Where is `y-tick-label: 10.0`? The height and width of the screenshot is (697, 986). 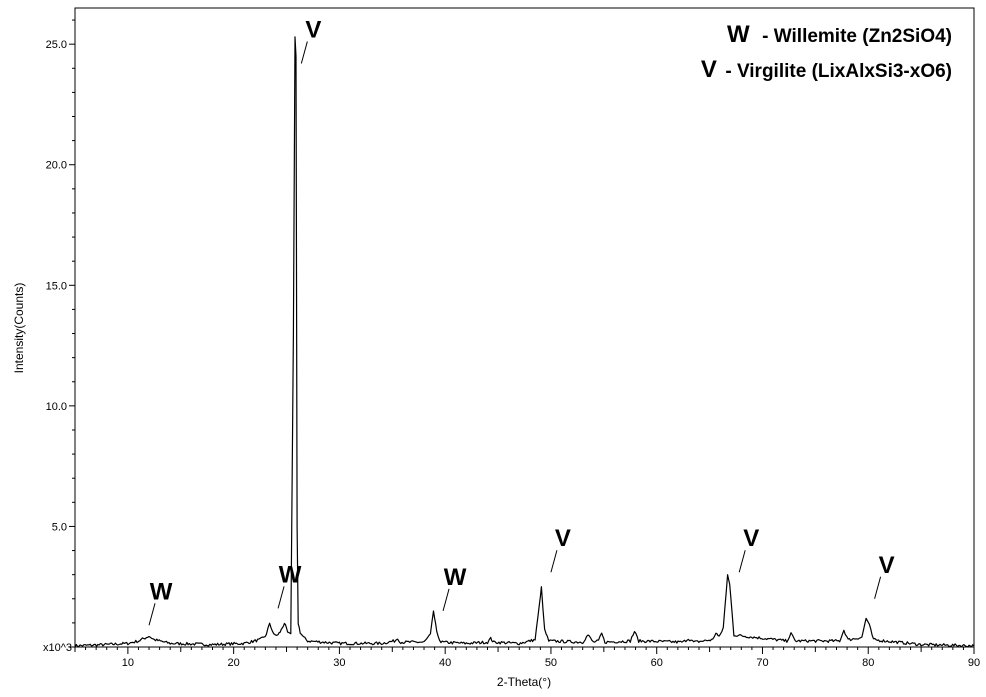
y-tick-label: 10.0 is located at coordinates (56, 407).